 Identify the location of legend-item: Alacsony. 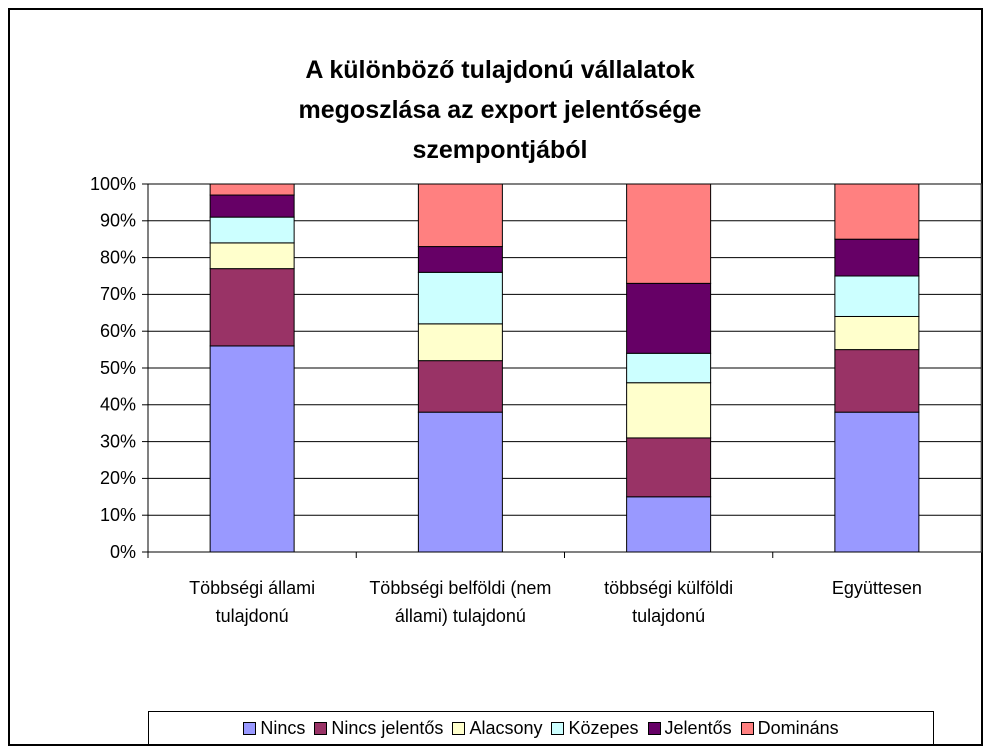
(497, 728).